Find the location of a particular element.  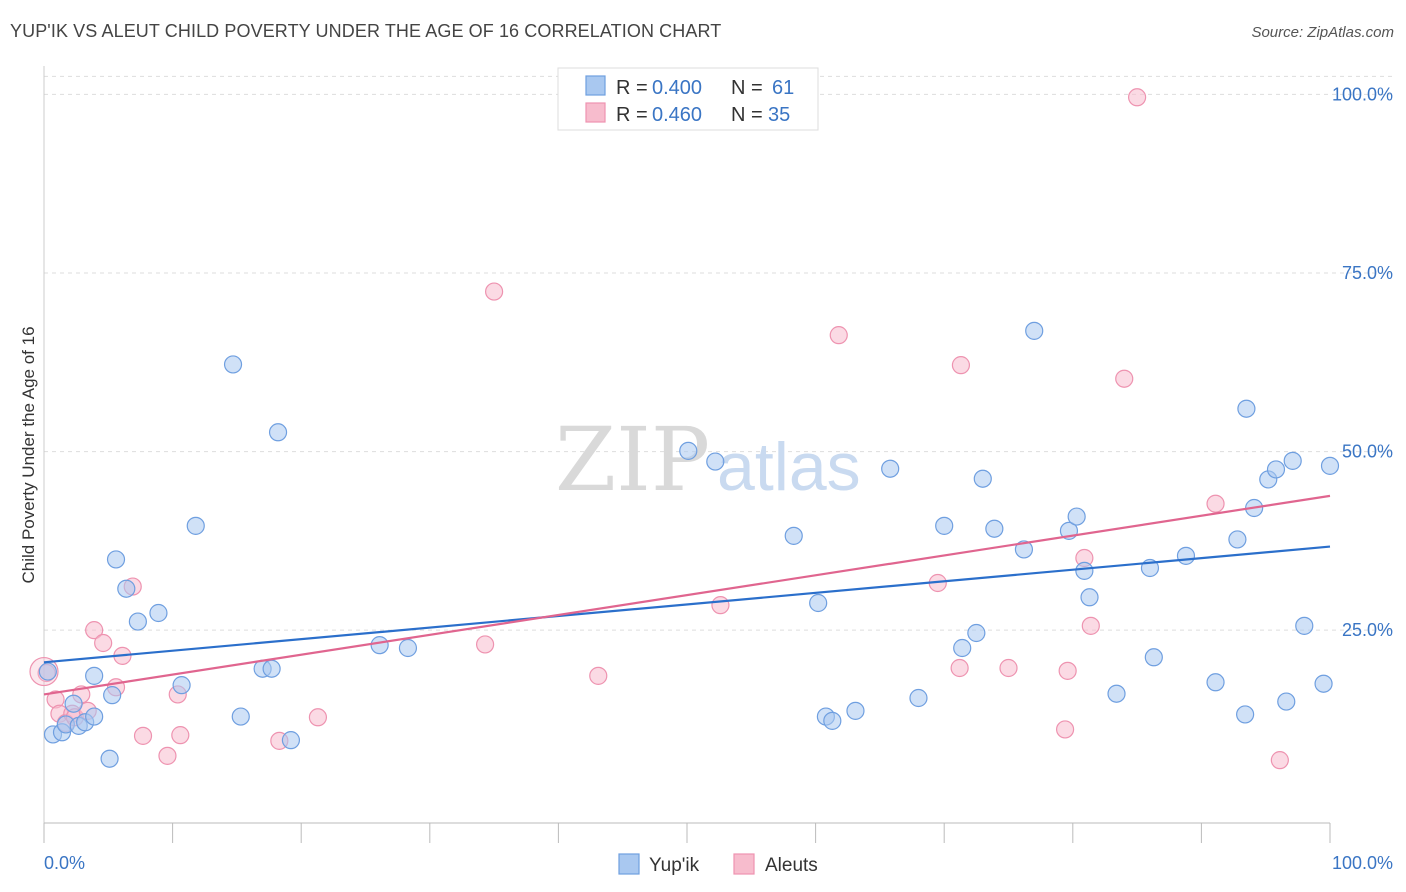

yupik-legend-swatch is located at coordinates (595, 85).